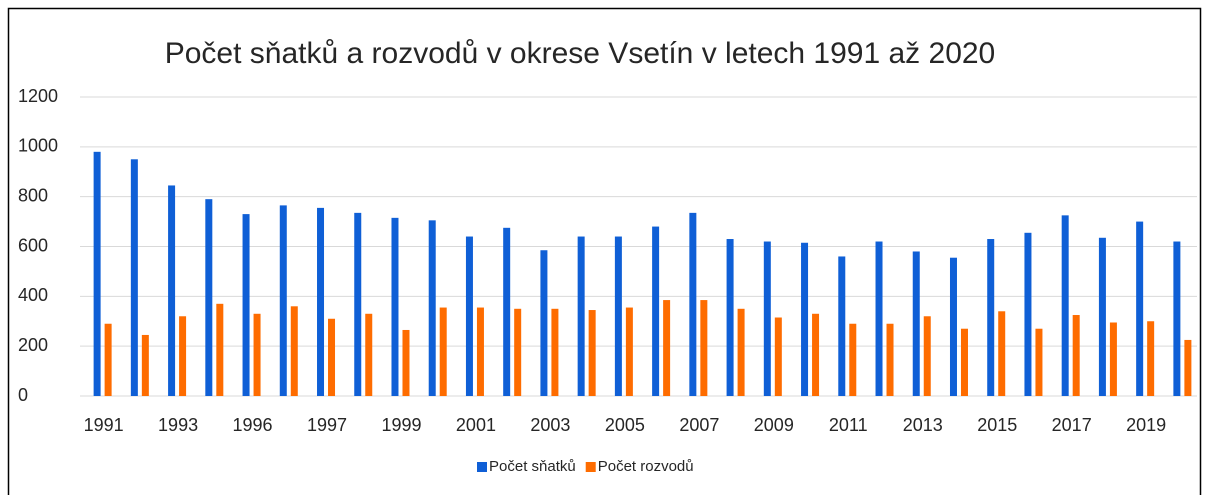  Describe the element at coordinates (401, 425) in the screenshot. I see `x-tick-label: 1999` at that location.